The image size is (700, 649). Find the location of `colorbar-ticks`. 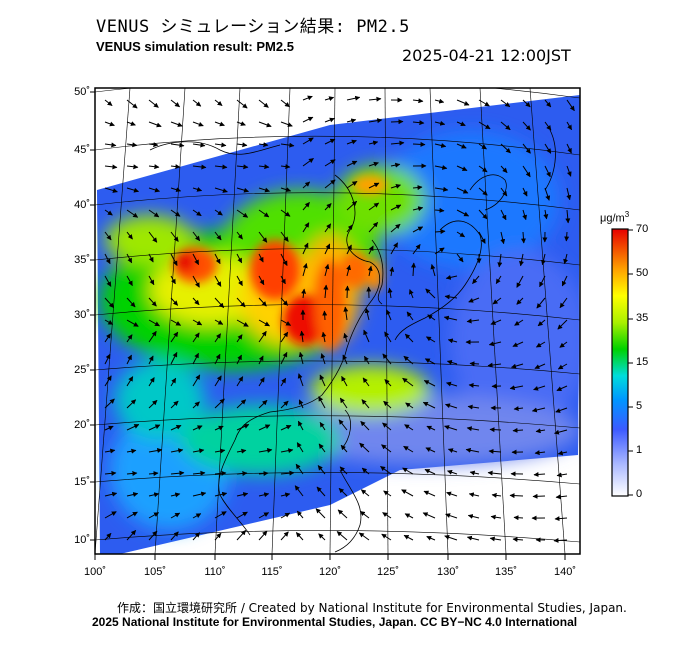

colorbar-ticks is located at coordinates (630, 362).